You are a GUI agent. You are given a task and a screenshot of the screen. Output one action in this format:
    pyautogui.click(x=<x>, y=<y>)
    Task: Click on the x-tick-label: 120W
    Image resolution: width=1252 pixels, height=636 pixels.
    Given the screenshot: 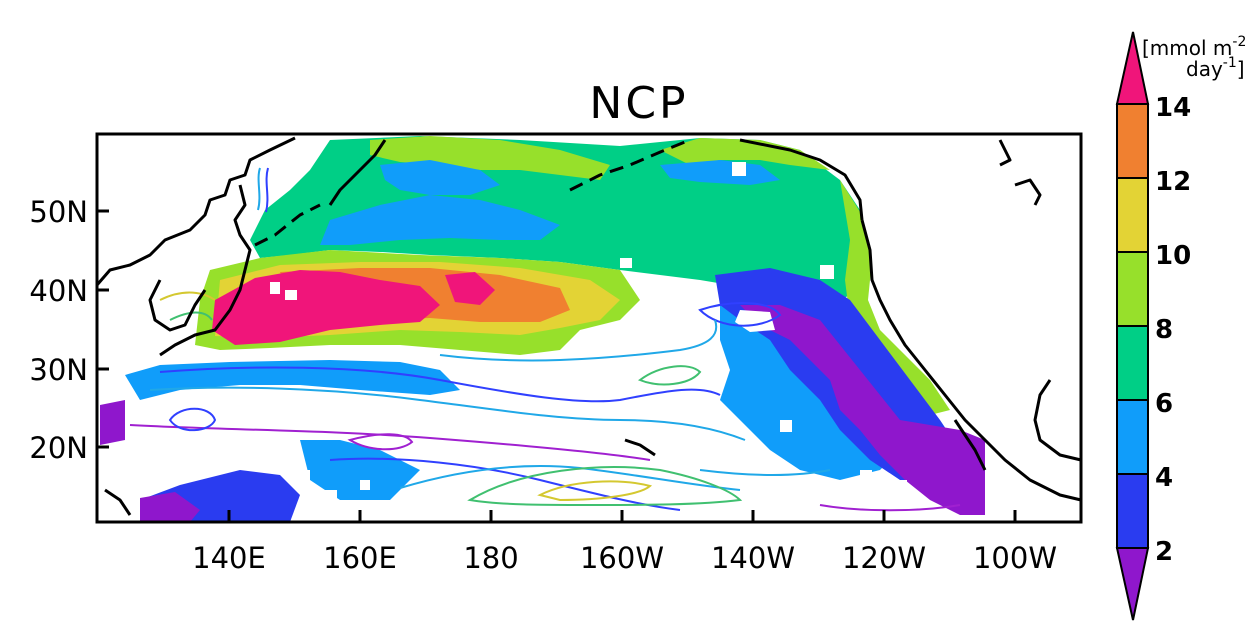 What is the action you would take?
    pyautogui.click(x=884, y=558)
    